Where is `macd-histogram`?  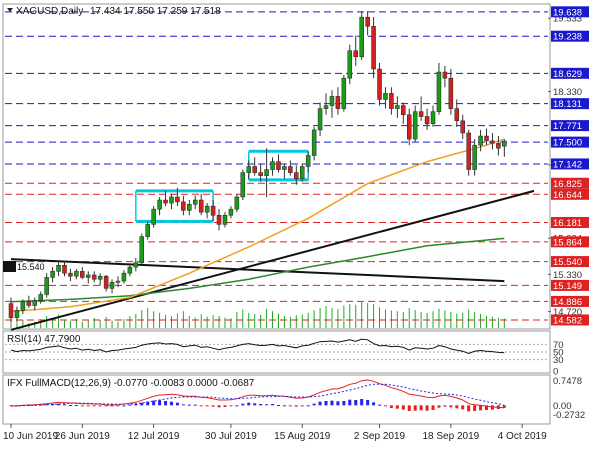 macd-histogram is located at coordinates (257, 405).